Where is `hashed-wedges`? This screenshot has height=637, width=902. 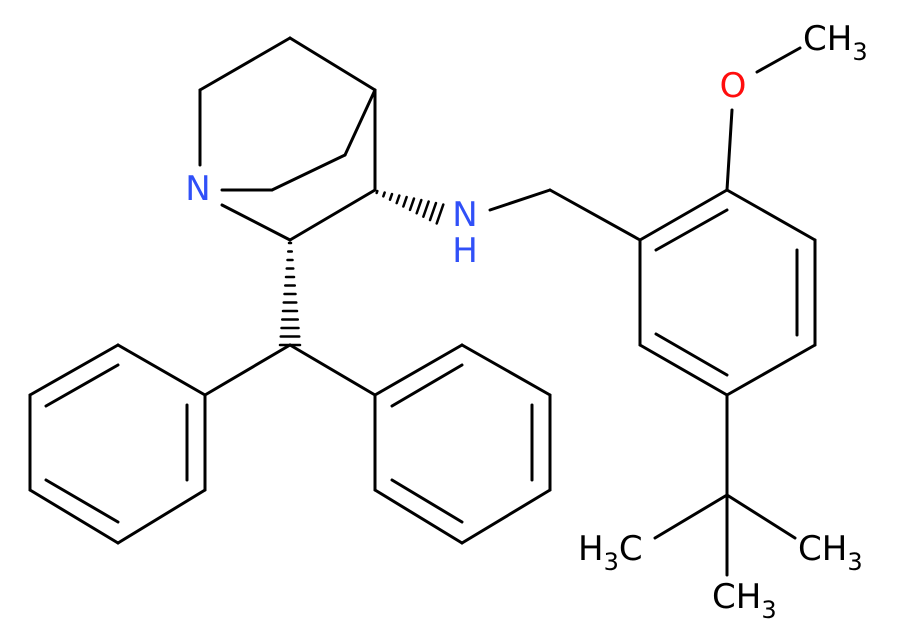 hashed-wedges is located at coordinates (361, 268).